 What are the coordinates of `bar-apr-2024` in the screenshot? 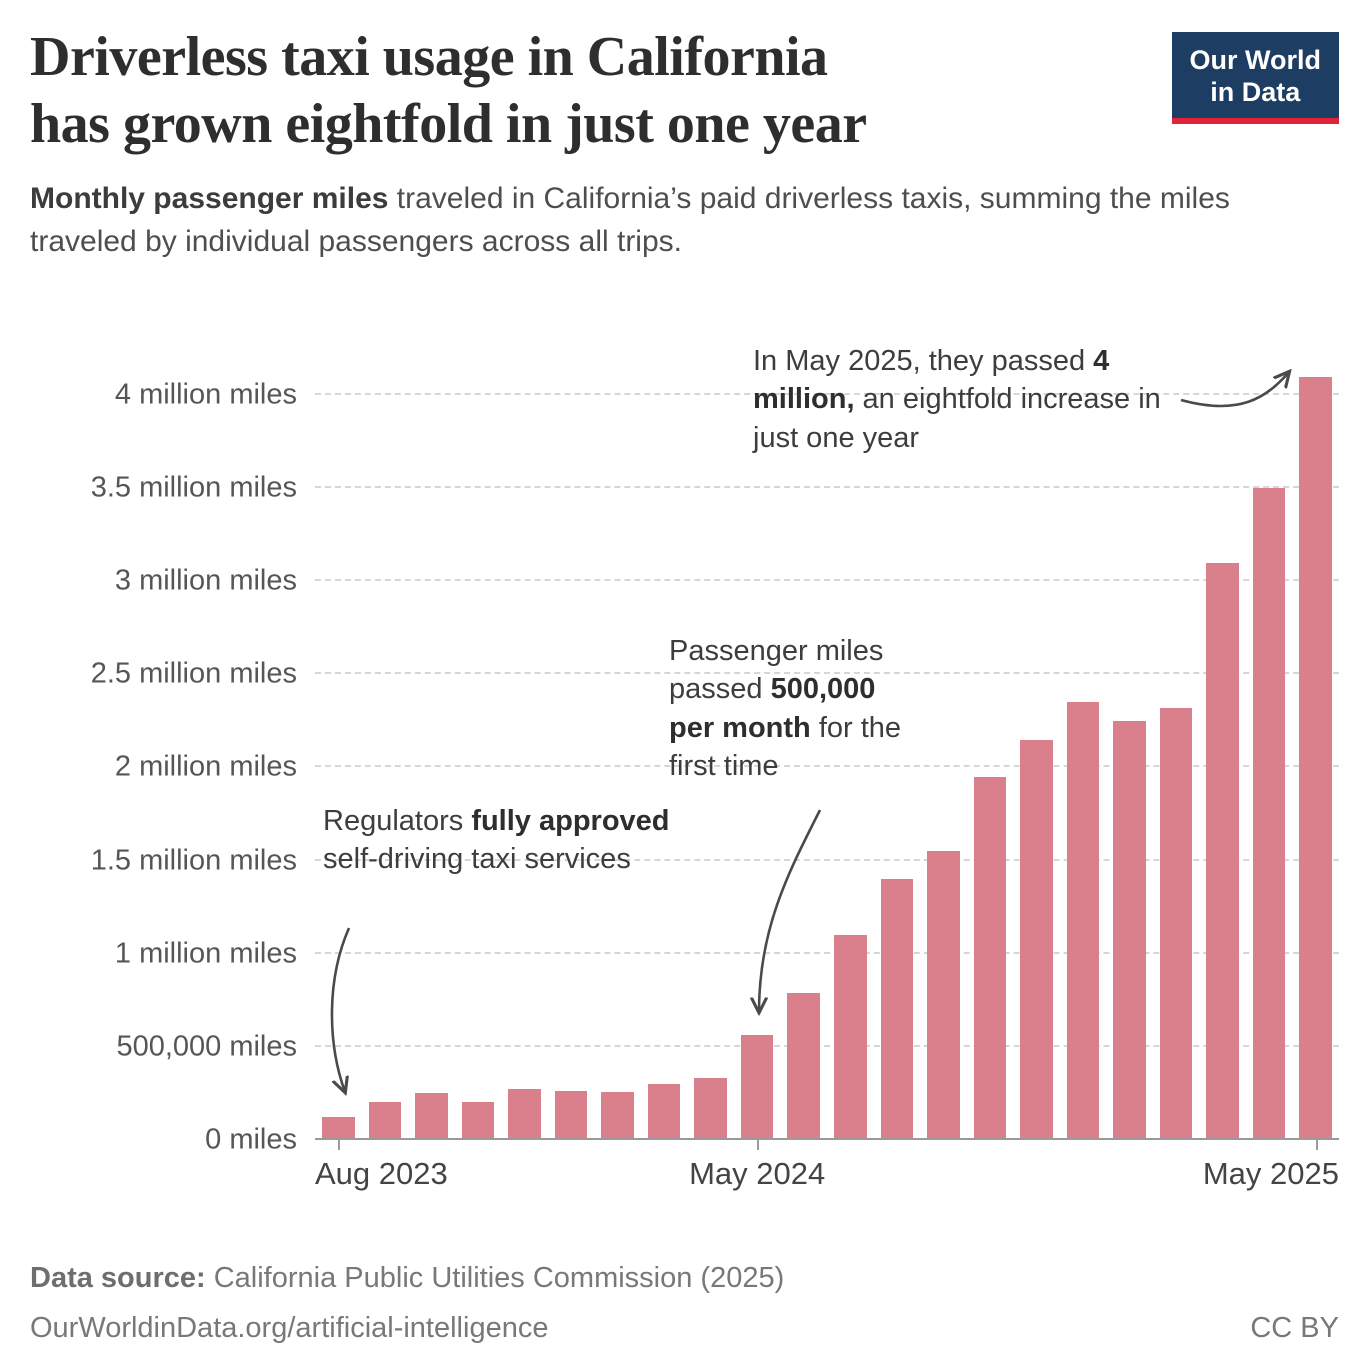 It's located at (710, 1109).